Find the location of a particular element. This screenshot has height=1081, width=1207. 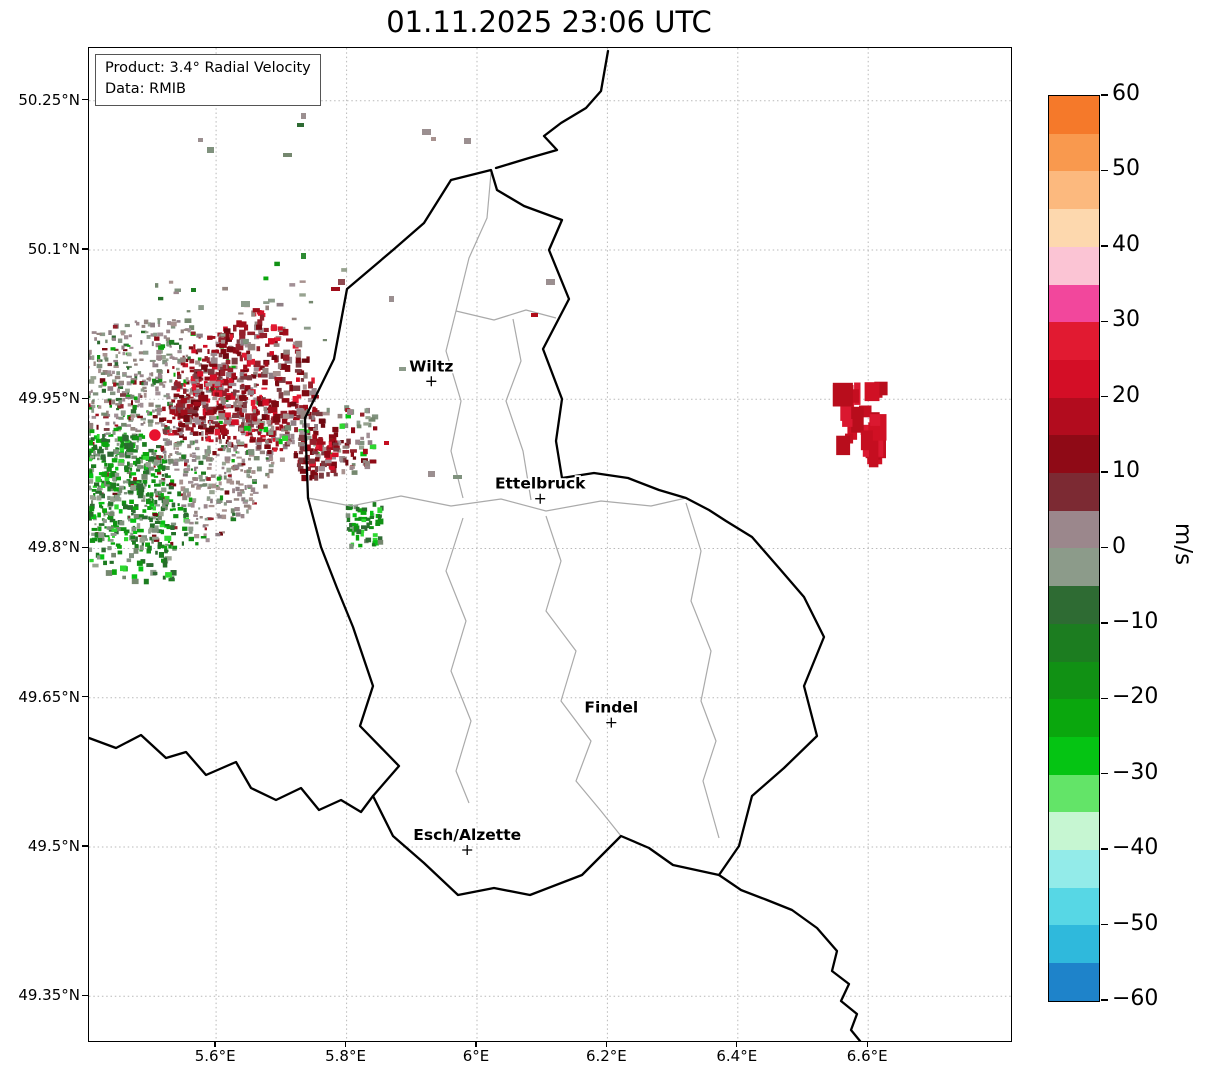

colorbar-tick-label: −40 is located at coordinates (1135, 848).